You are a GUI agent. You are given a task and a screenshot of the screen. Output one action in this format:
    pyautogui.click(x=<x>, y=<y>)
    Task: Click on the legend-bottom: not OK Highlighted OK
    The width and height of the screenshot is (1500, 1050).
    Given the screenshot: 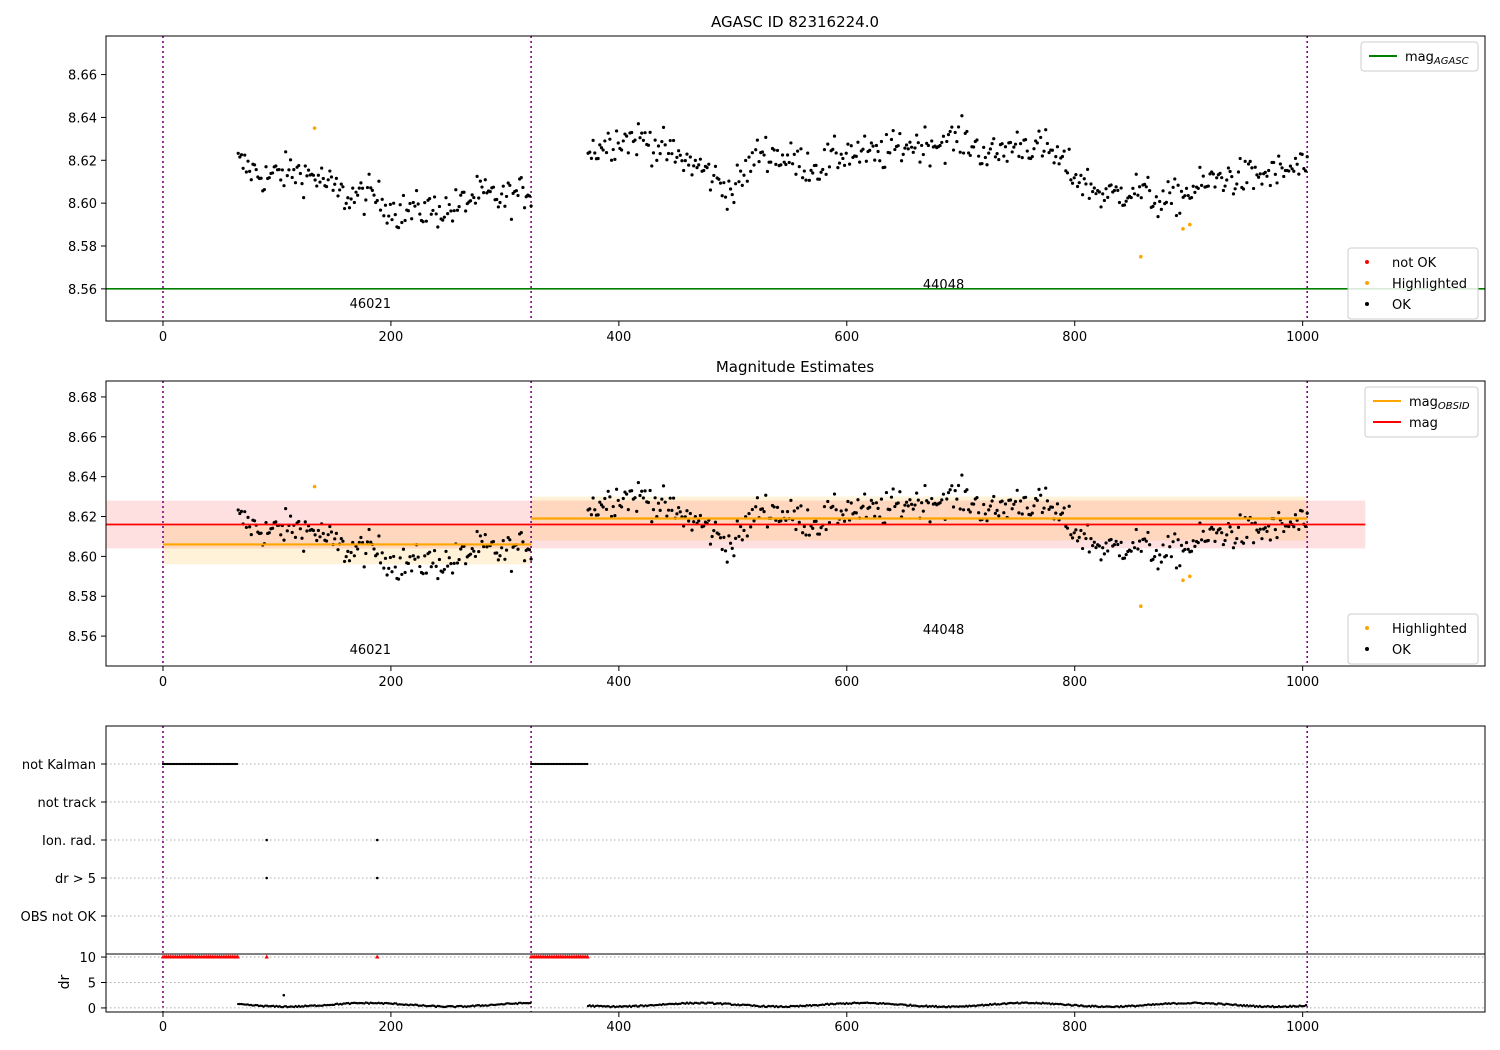 What is the action you would take?
    pyautogui.click(x=1413, y=283)
    